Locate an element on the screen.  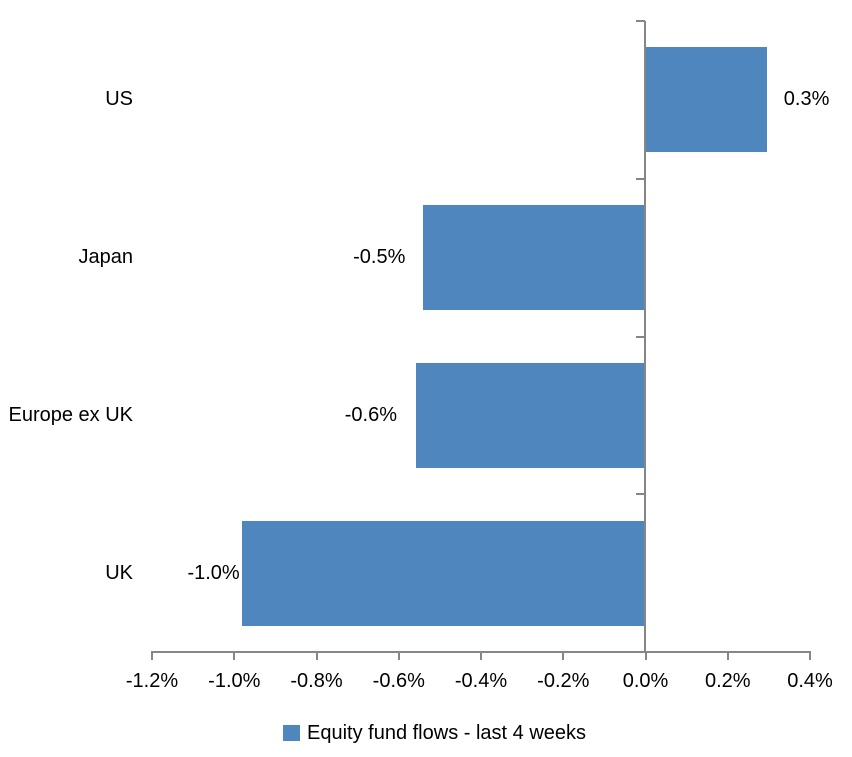
zero-baseline-axis is located at coordinates (645, 336).